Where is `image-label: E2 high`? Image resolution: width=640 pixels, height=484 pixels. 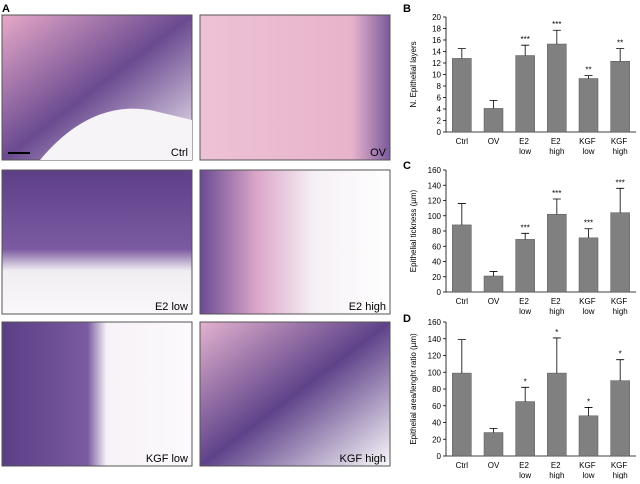 image-label: E2 high is located at coordinates (367, 307).